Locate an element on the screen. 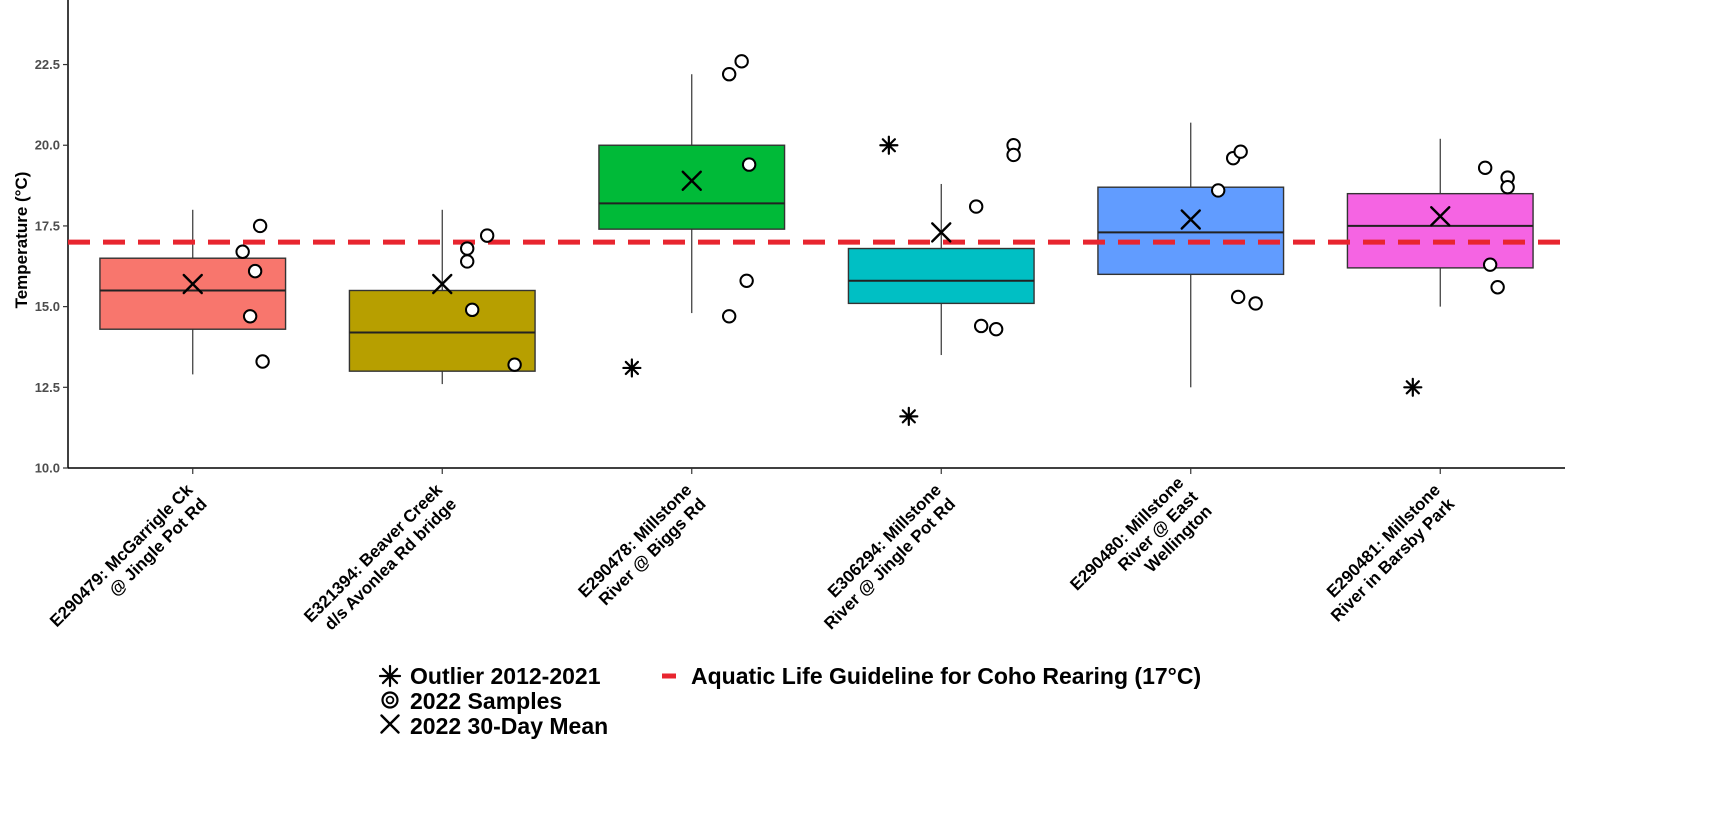  x-category-label-line: E321394: Beaver Creek is located at coordinates (373, 553).